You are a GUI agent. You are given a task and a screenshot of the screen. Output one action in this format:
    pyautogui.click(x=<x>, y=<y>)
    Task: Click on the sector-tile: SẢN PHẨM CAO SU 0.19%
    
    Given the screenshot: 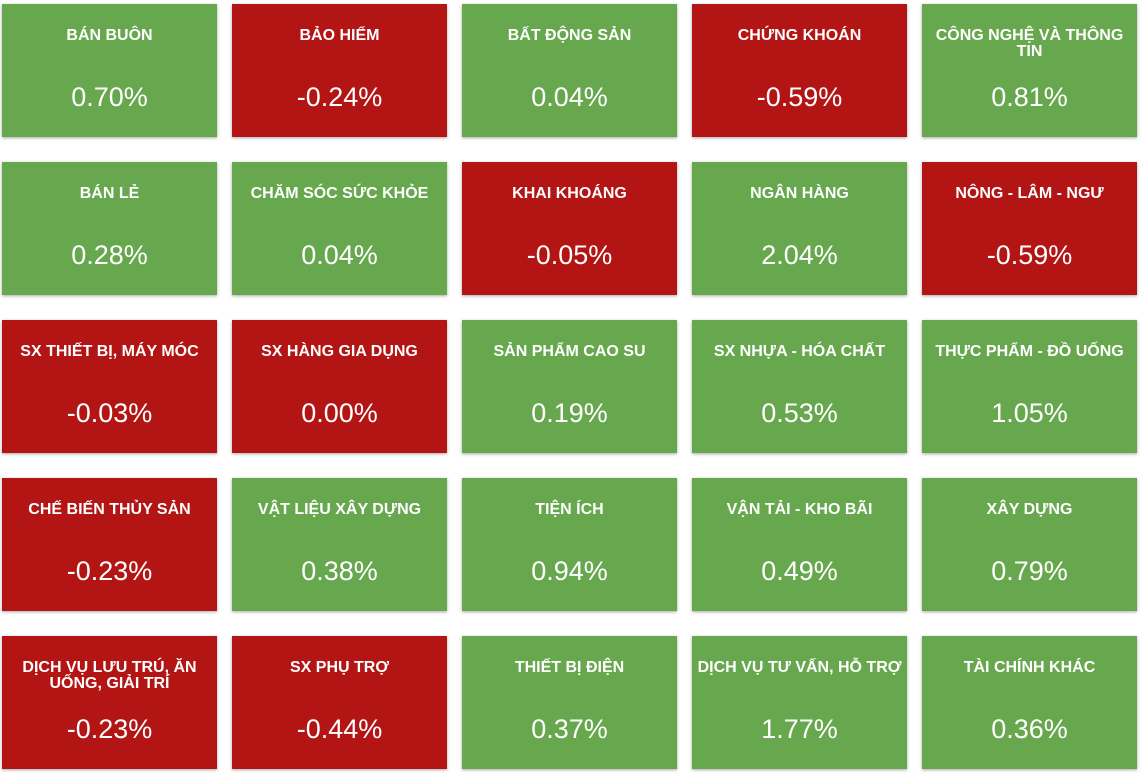 What is the action you would take?
    pyautogui.click(x=569, y=386)
    